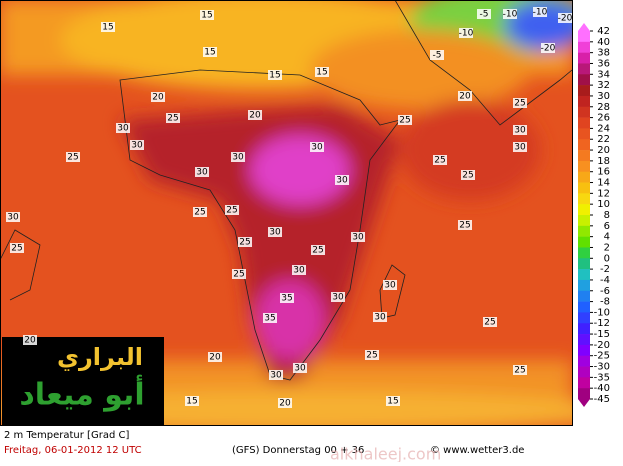 The height and width of the screenshot is (466, 623). I want to click on logo-line1: البراري, so click(100, 357).